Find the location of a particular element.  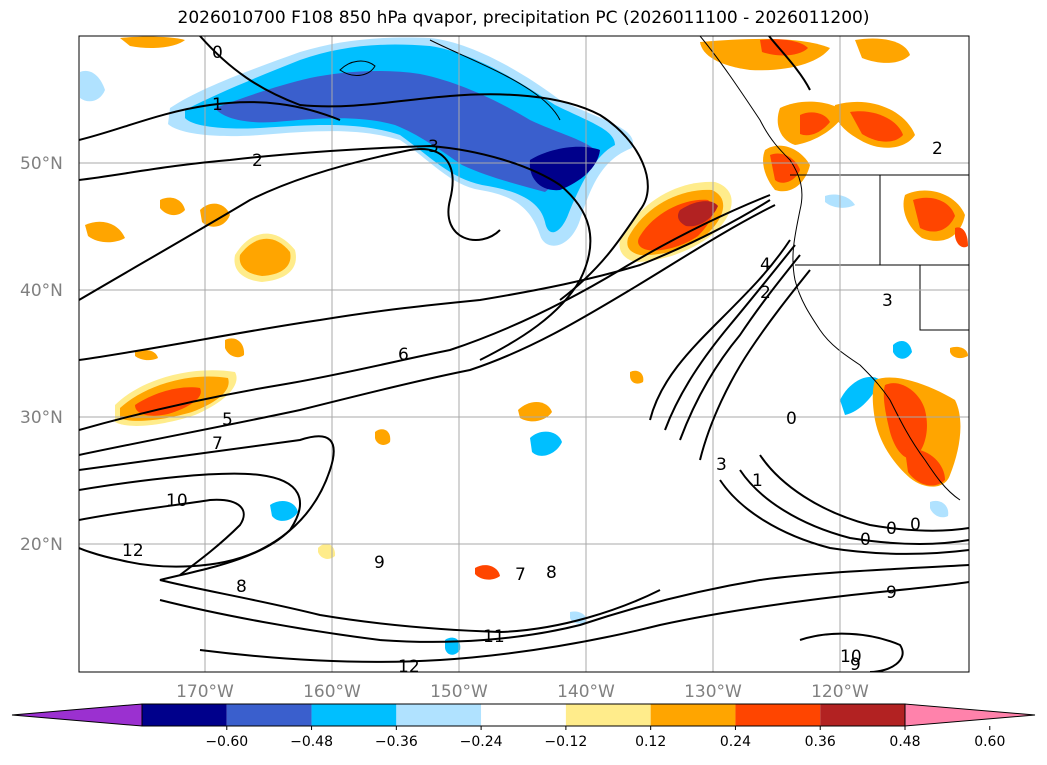

lon-label: 120°W is located at coordinates (840, 692).